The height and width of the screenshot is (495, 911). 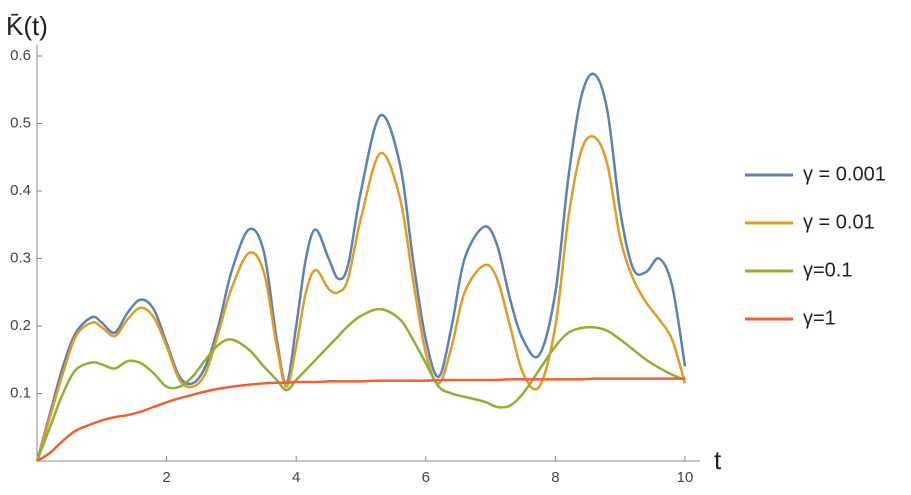 What do you see at coordinates (20, 392) in the screenshot?
I see `y-tick-label: 0.1` at bounding box center [20, 392].